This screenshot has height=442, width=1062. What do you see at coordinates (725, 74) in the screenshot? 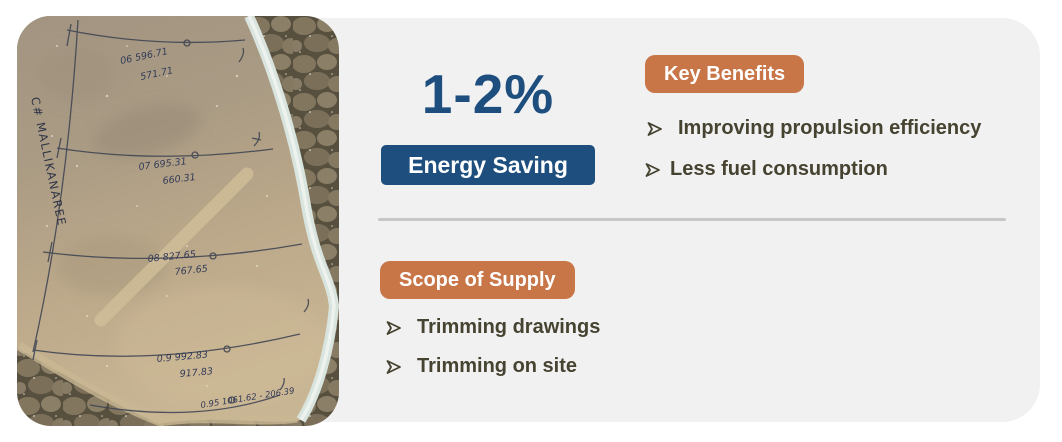
I see `key-benefits-badge: Key Benefits` at bounding box center [725, 74].